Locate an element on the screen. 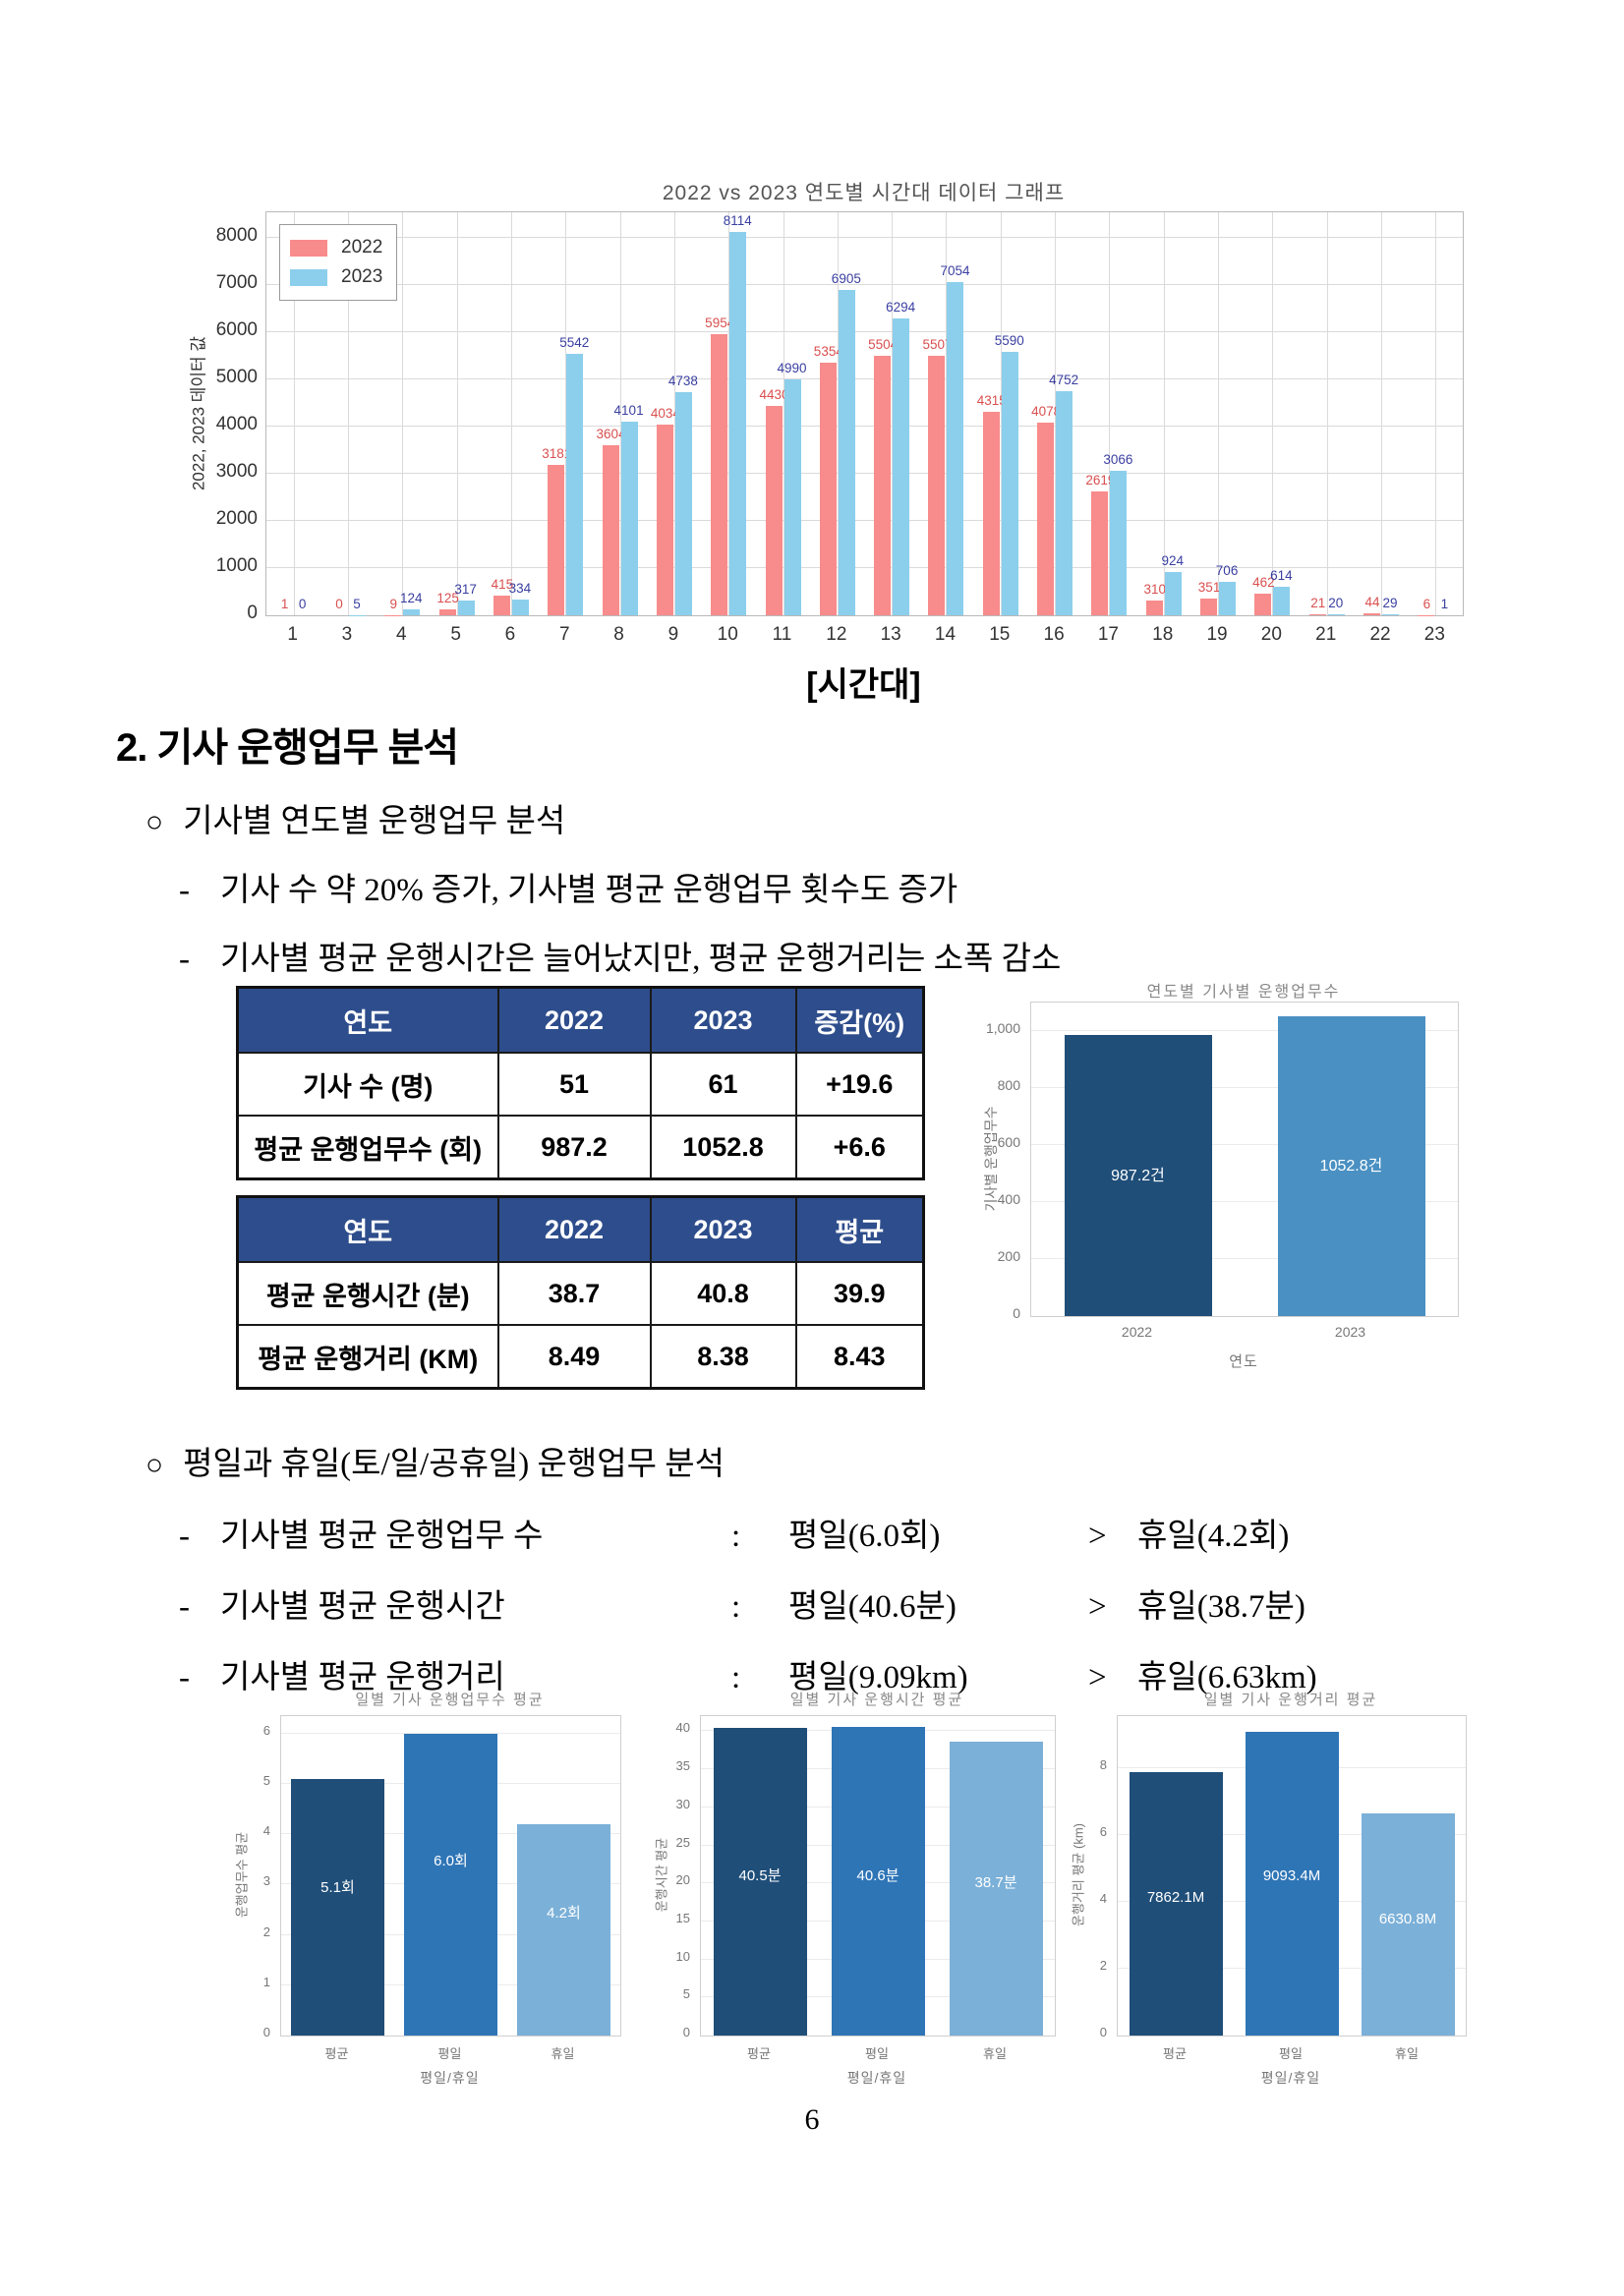  y-tick-label: 30 is located at coordinates (682, 1804).